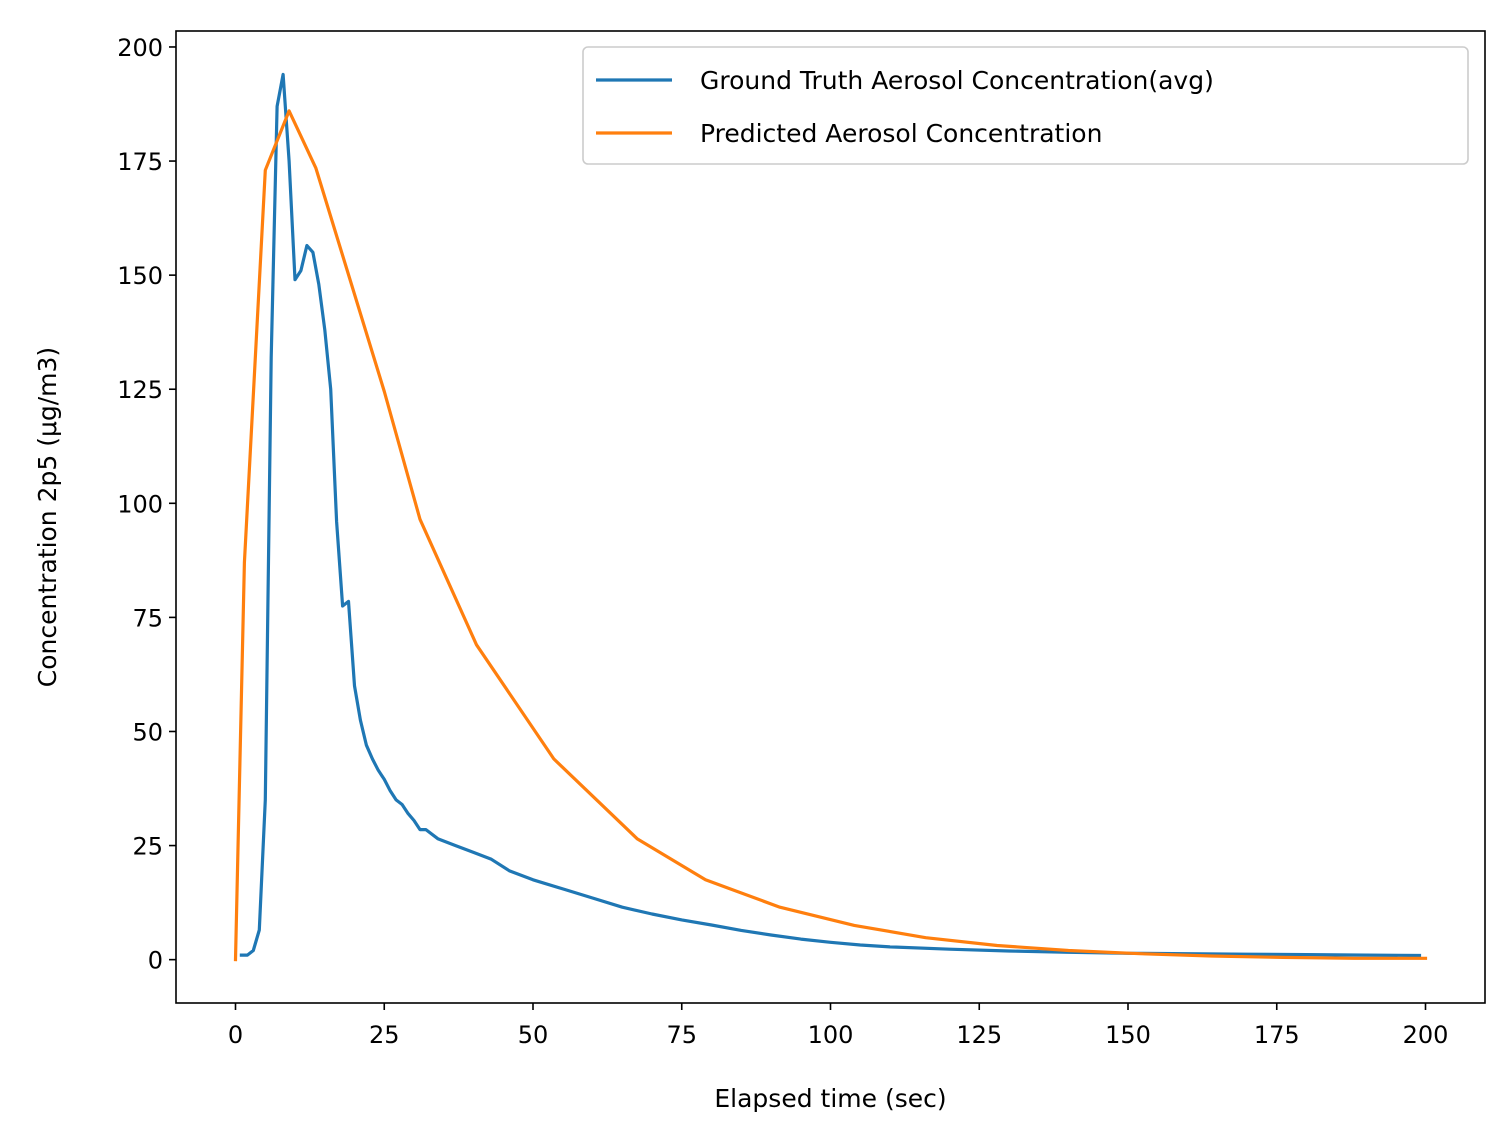 This screenshot has width=1512, height=1141. I want to click on x-axis: 0 25 50 75 100 125 150 175 200, so click(838, 1026).